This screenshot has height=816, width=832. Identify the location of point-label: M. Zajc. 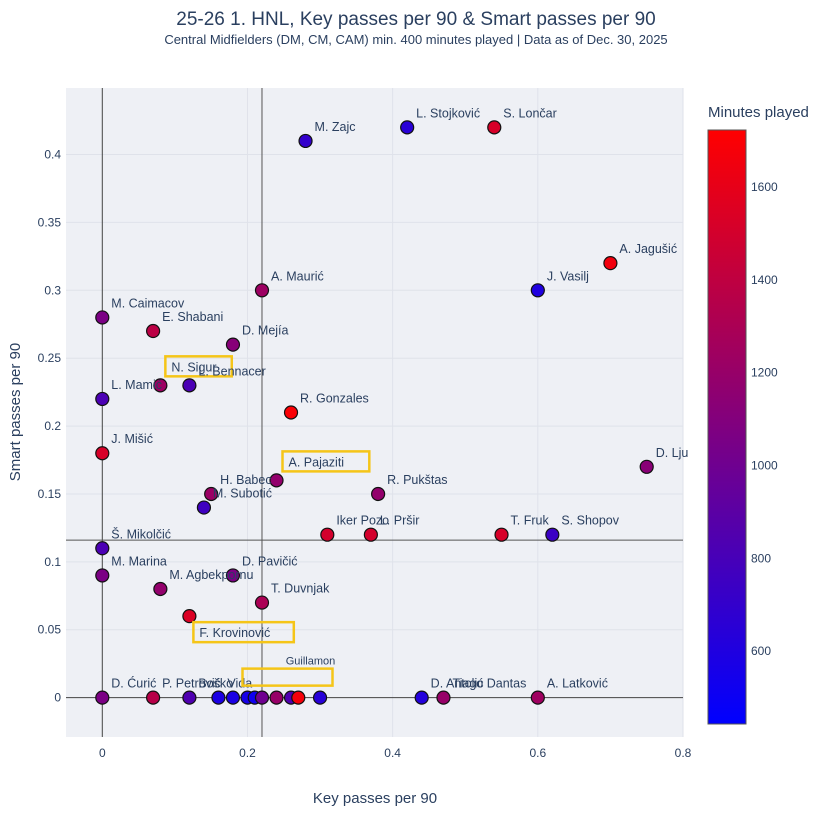
(335, 127).